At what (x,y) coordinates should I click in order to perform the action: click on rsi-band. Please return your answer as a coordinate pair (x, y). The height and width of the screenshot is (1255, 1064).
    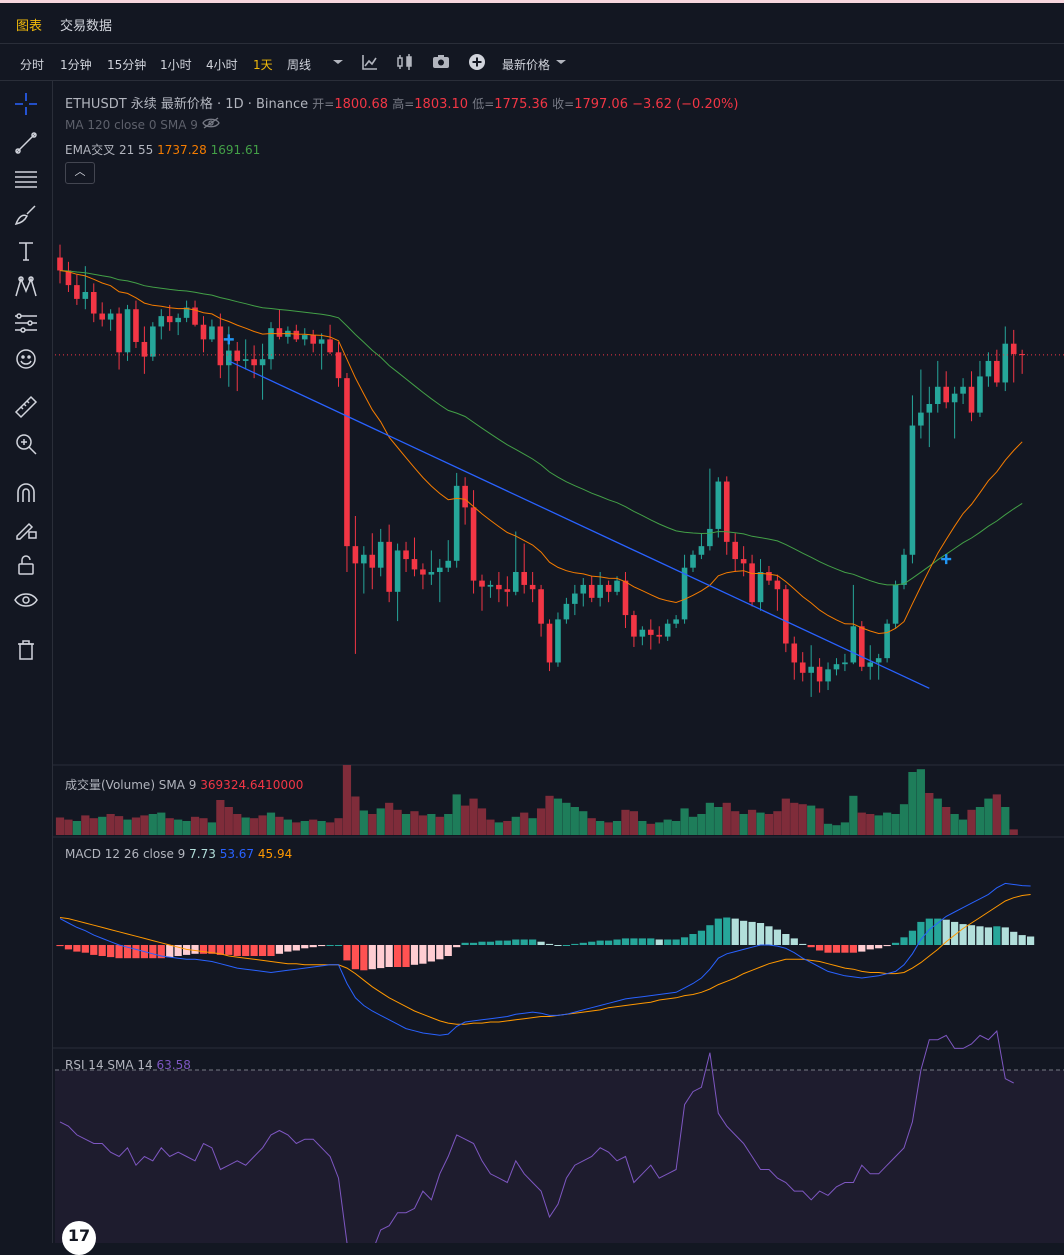
    Looking at the image, I should click on (559, 1156).